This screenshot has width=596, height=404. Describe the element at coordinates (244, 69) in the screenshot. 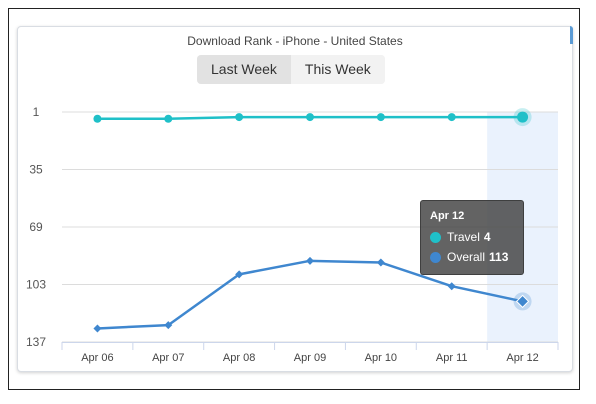

I see `last-week-button: Last Week` at that location.